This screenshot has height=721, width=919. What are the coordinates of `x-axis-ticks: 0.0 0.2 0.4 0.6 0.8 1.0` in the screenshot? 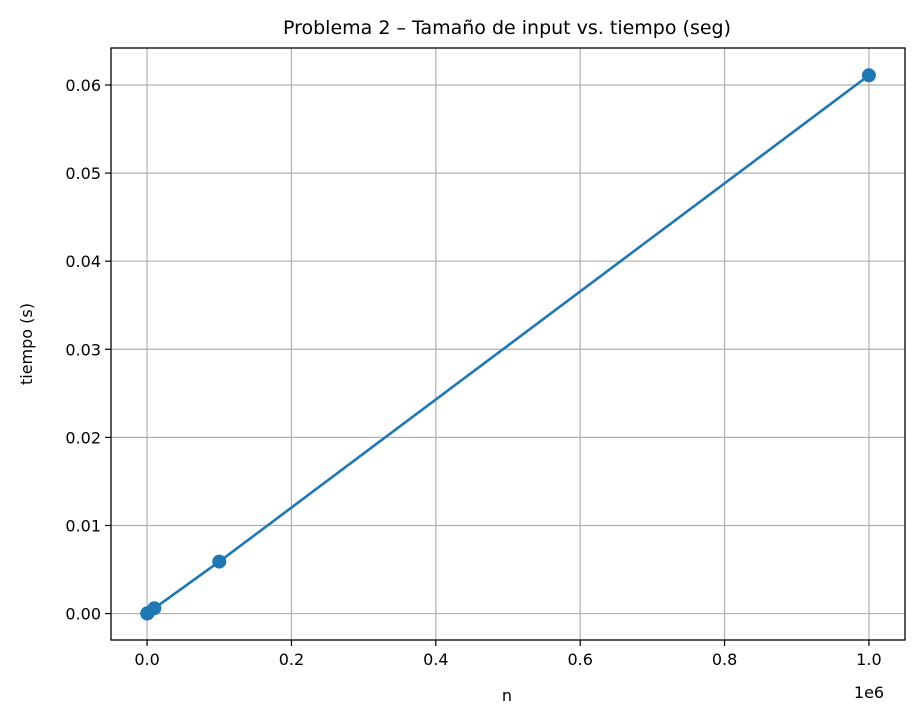 It's located at (508, 654).